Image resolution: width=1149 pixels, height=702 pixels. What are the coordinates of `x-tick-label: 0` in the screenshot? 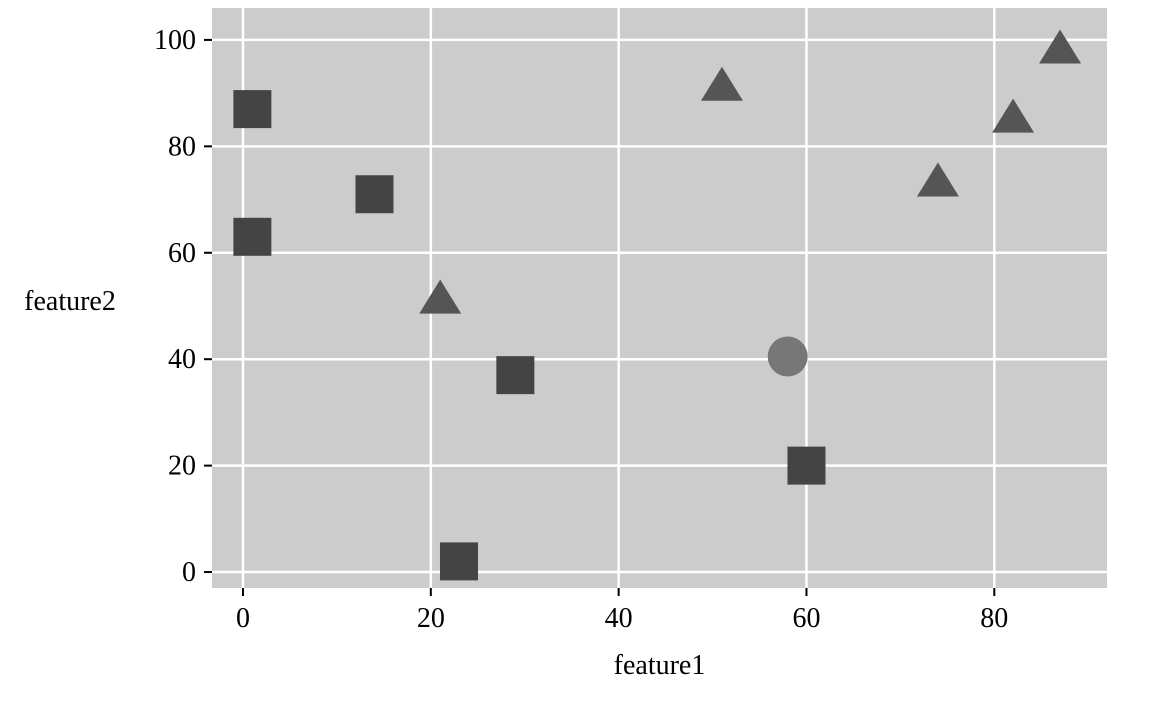 It's located at (243, 618).